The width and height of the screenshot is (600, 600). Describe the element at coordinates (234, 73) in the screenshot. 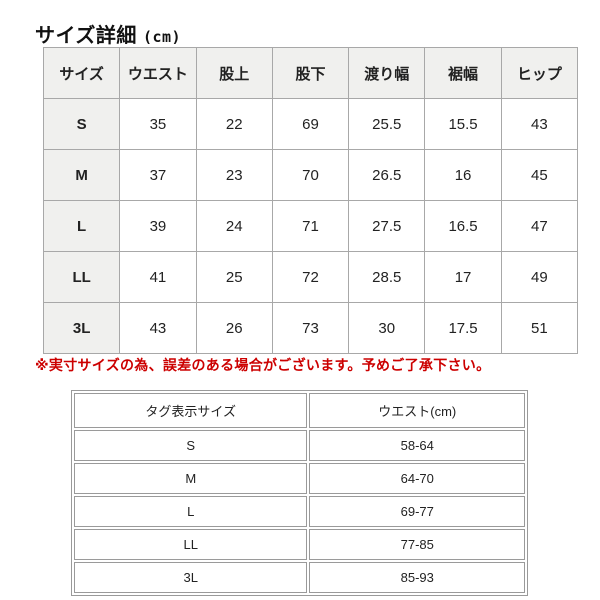

I see `column-header-rise: 股上` at that location.